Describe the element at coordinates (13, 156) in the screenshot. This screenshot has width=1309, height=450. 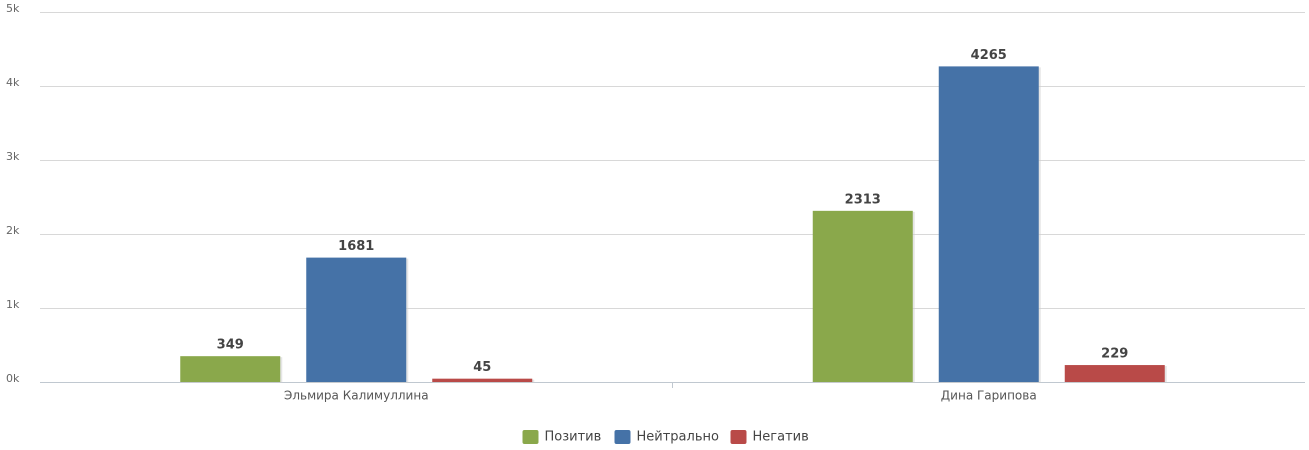
I see `y-tick-label: 3k` at that location.